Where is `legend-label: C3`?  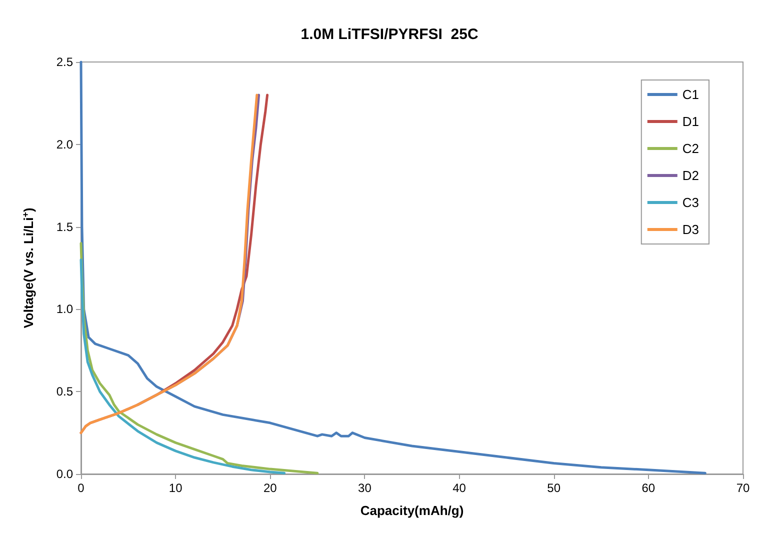
legend-label: C3 is located at coordinates (691, 202).